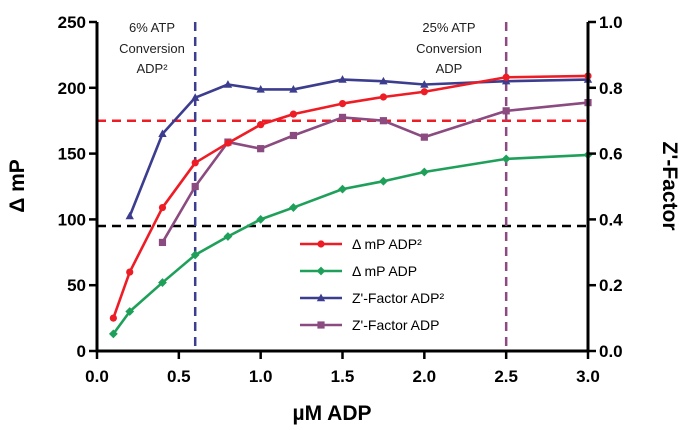 This screenshot has height=430, width=687. Describe the element at coordinates (448, 27) in the screenshot. I see `annotation-25pct-line-1: 25% ATP` at that location.